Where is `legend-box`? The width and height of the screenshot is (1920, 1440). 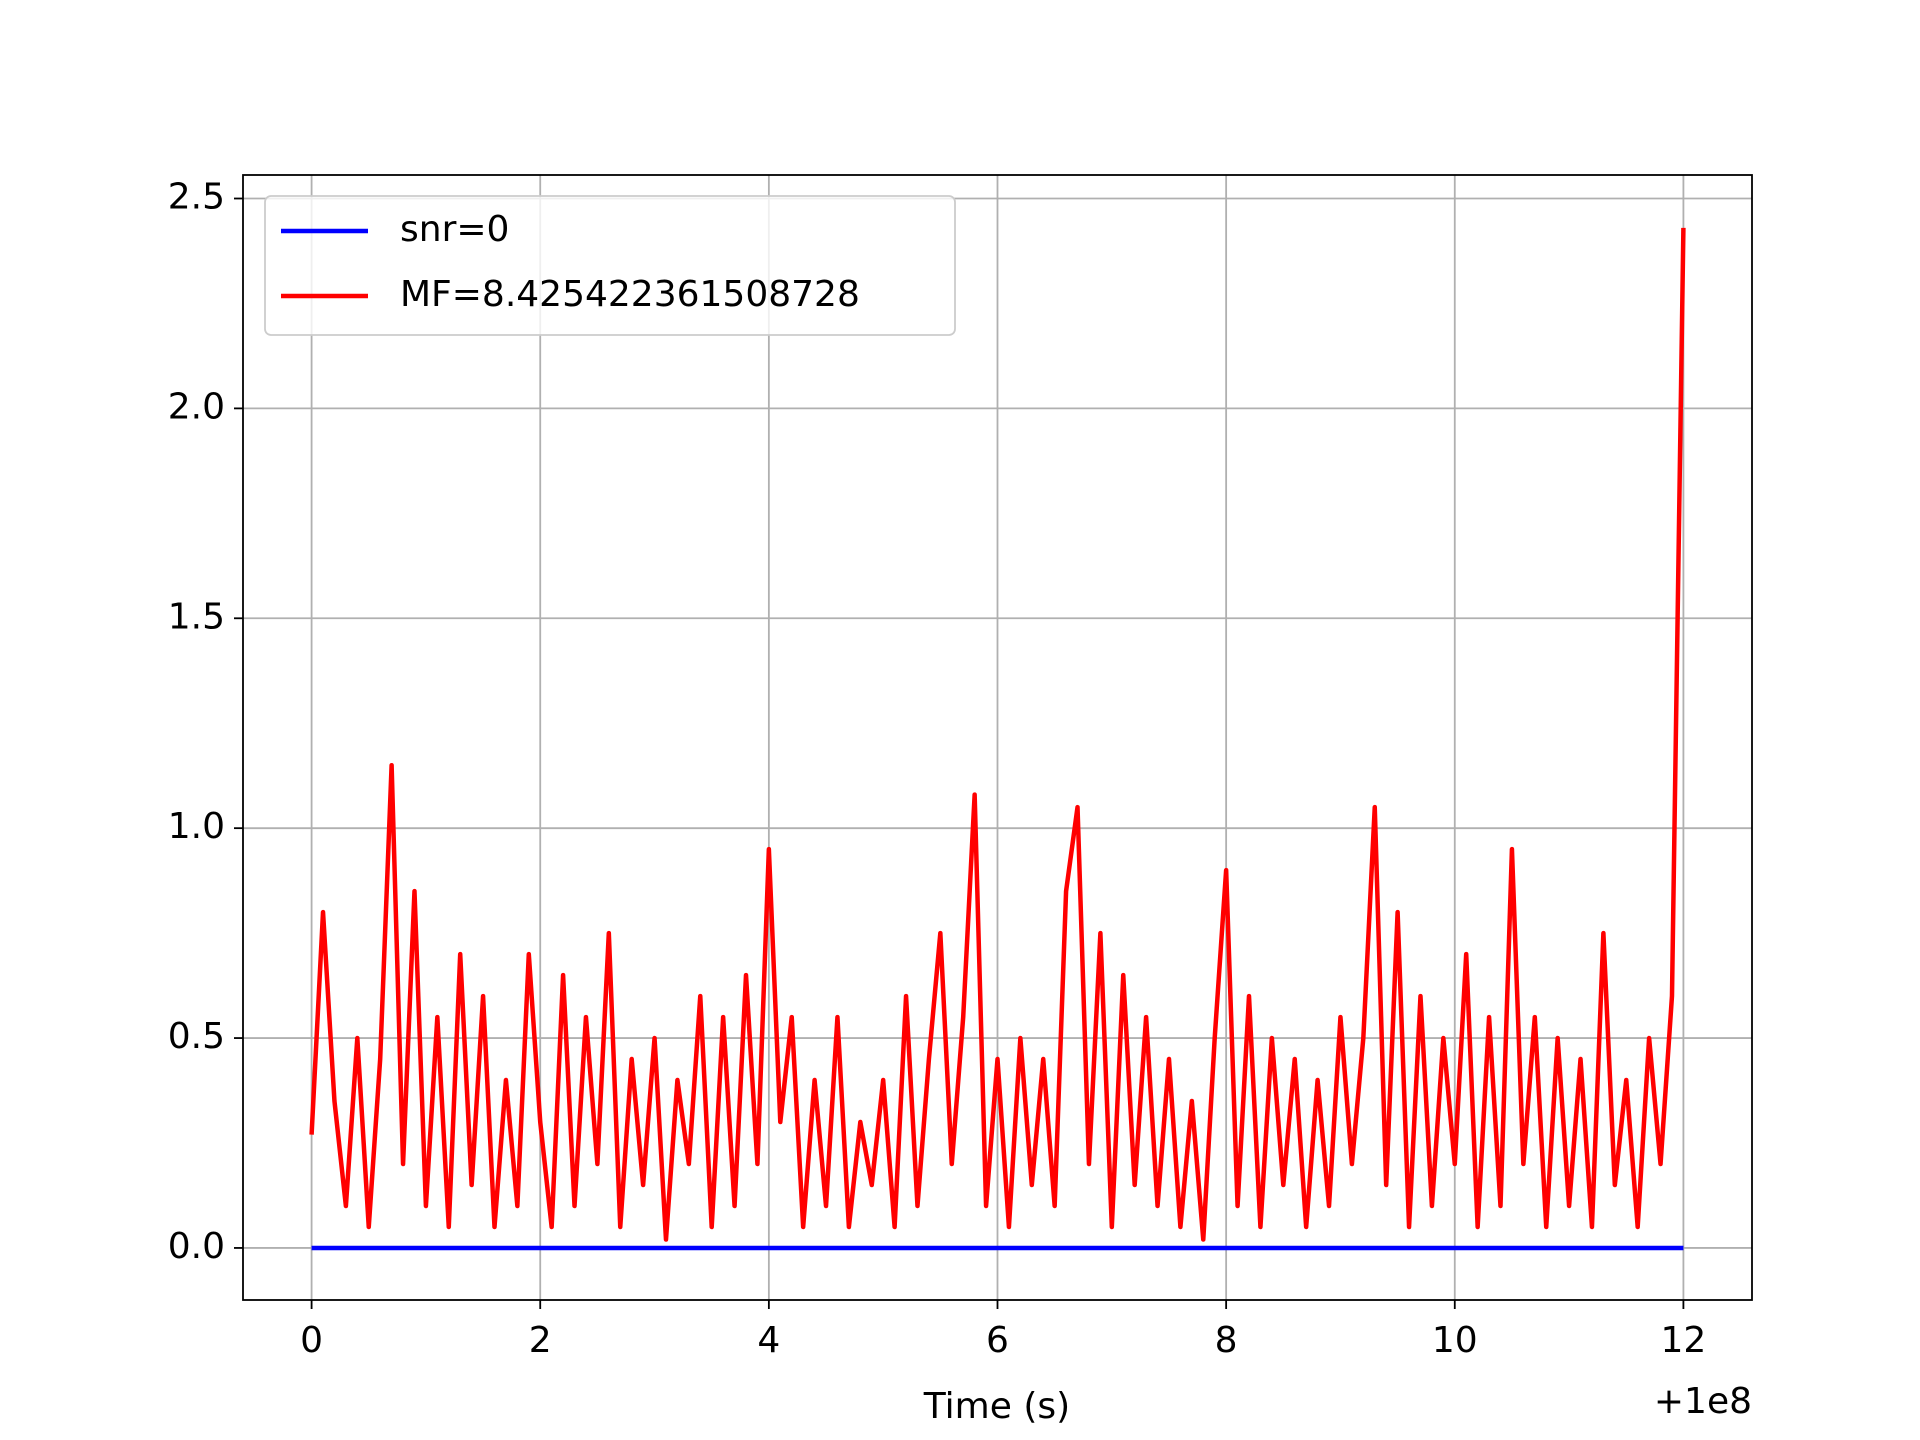 legend-box is located at coordinates (610, 265).